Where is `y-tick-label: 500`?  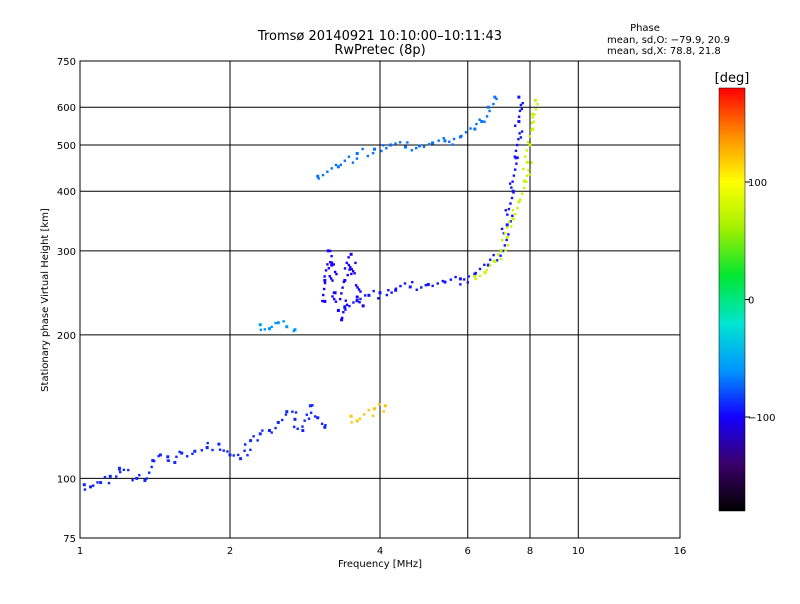 y-tick-label: 500 is located at coordinates (66, 146).